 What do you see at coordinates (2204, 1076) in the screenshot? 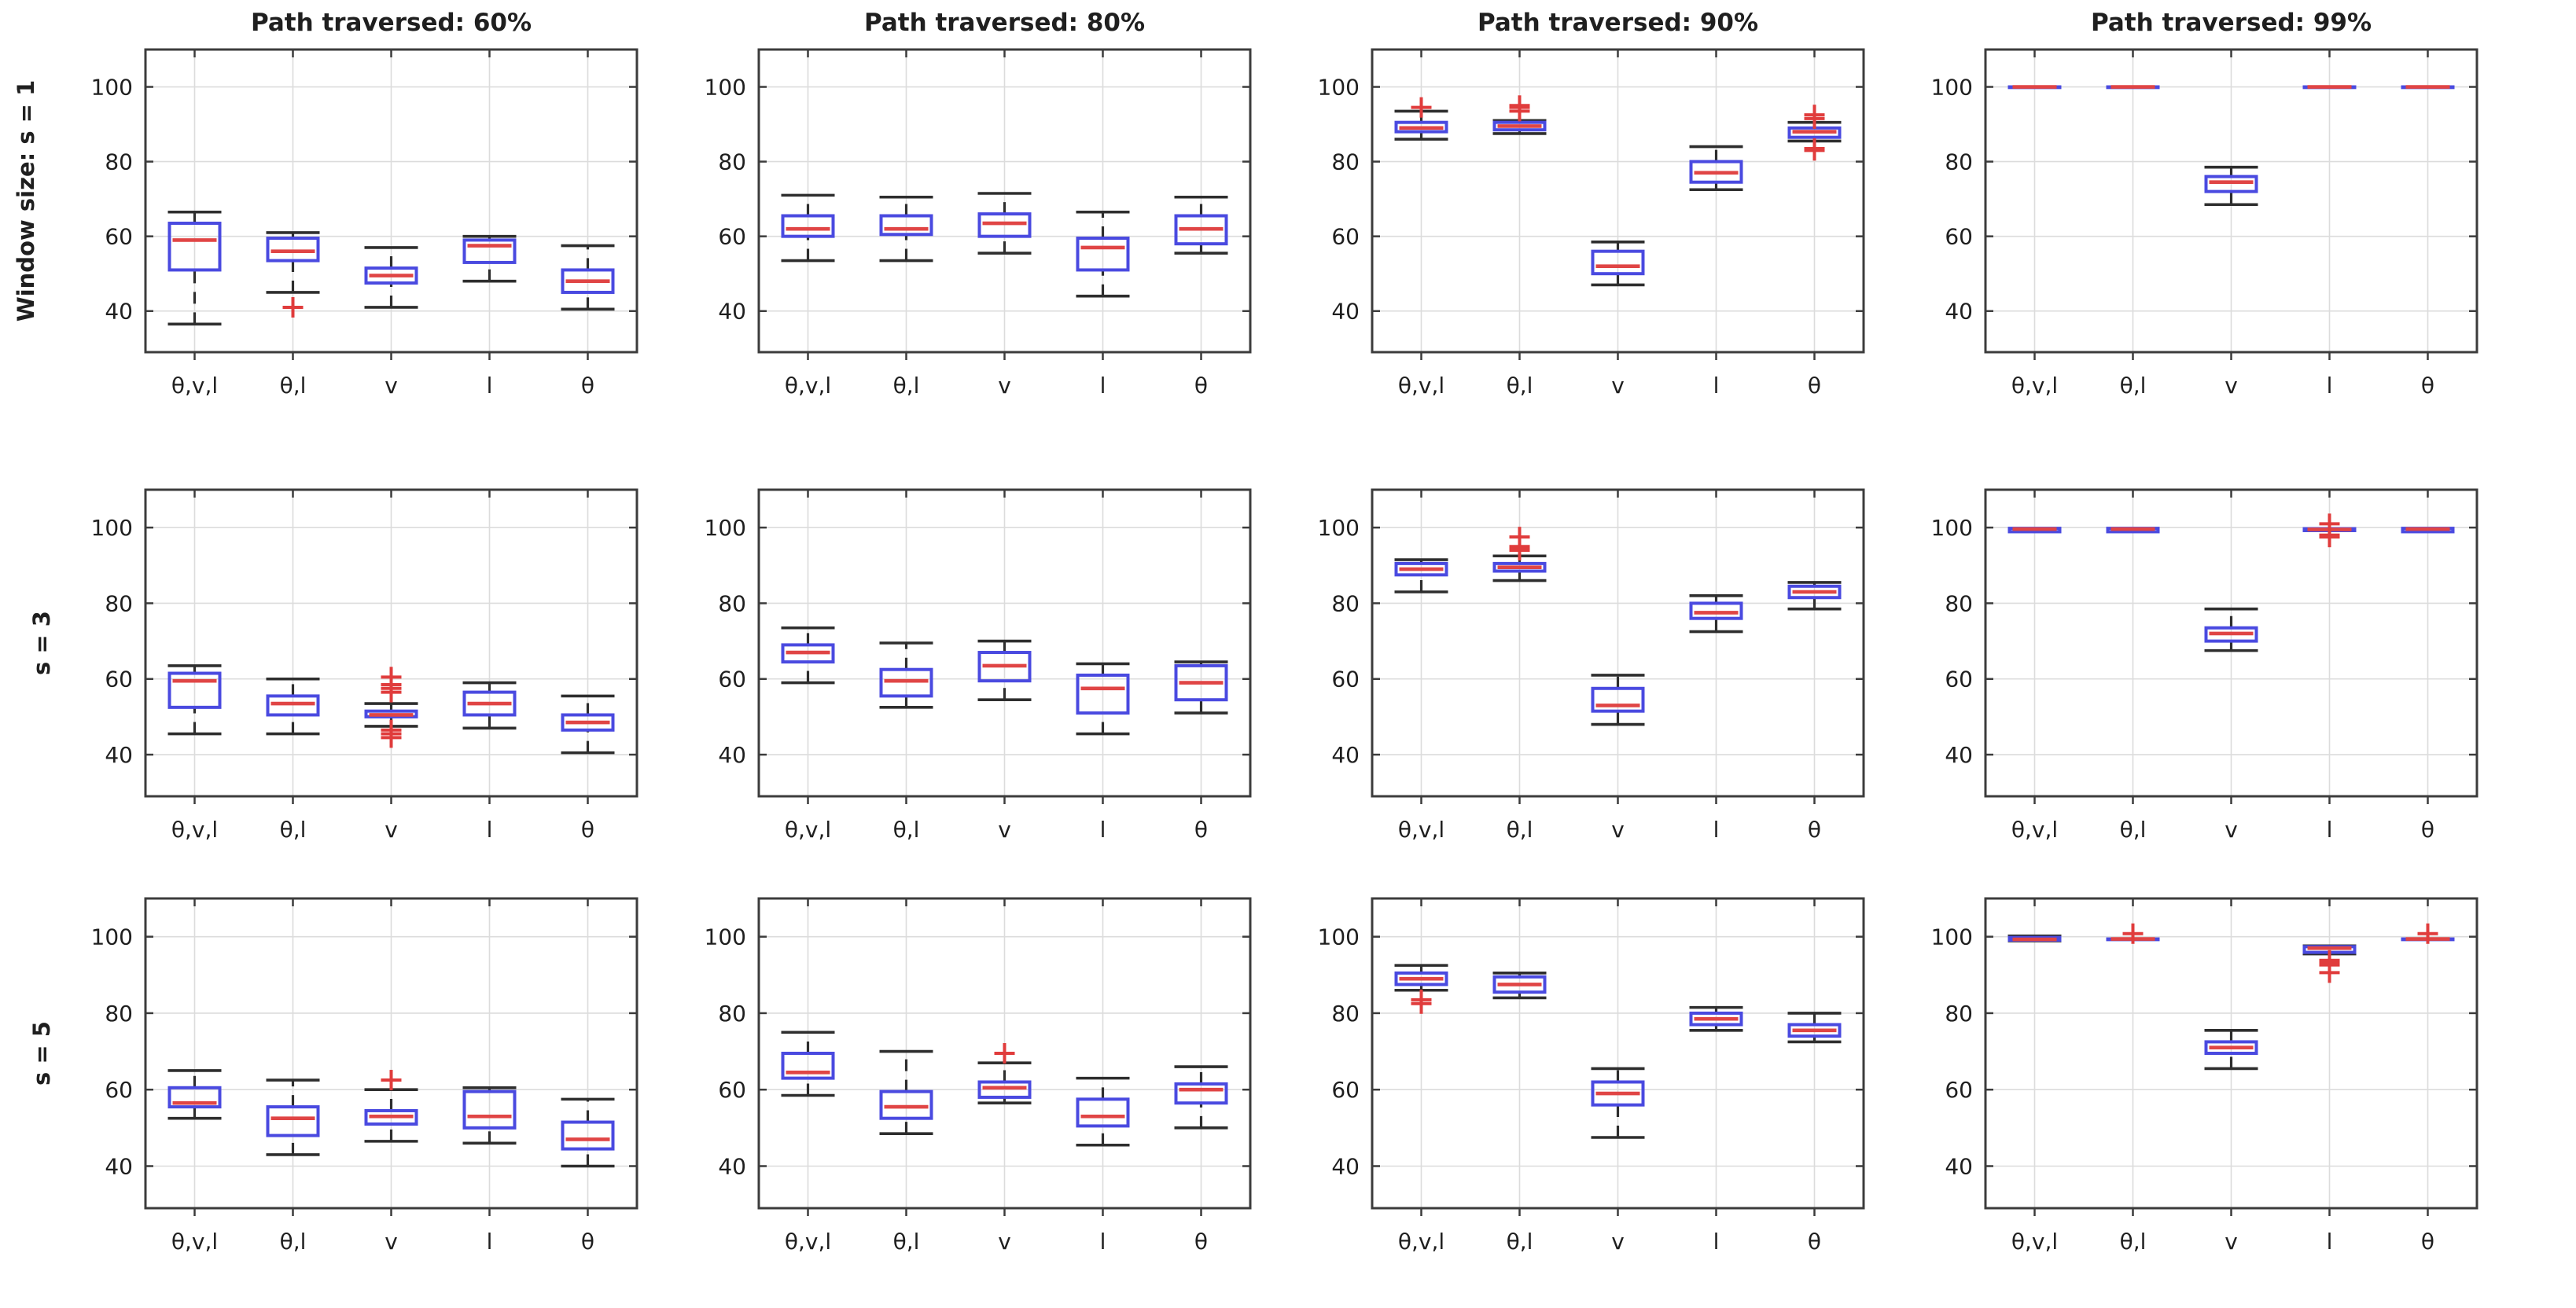
I see `subplot-r3-c4: 40 60 80 100 θ,v,l θ,l v l θ` at bounding box center [2204, 1076].